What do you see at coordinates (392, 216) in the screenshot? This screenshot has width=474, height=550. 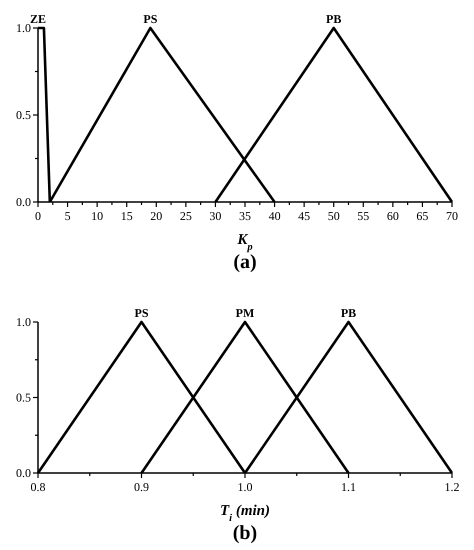 I see `x-tick-label: 60` at bounding box center [392, 216].